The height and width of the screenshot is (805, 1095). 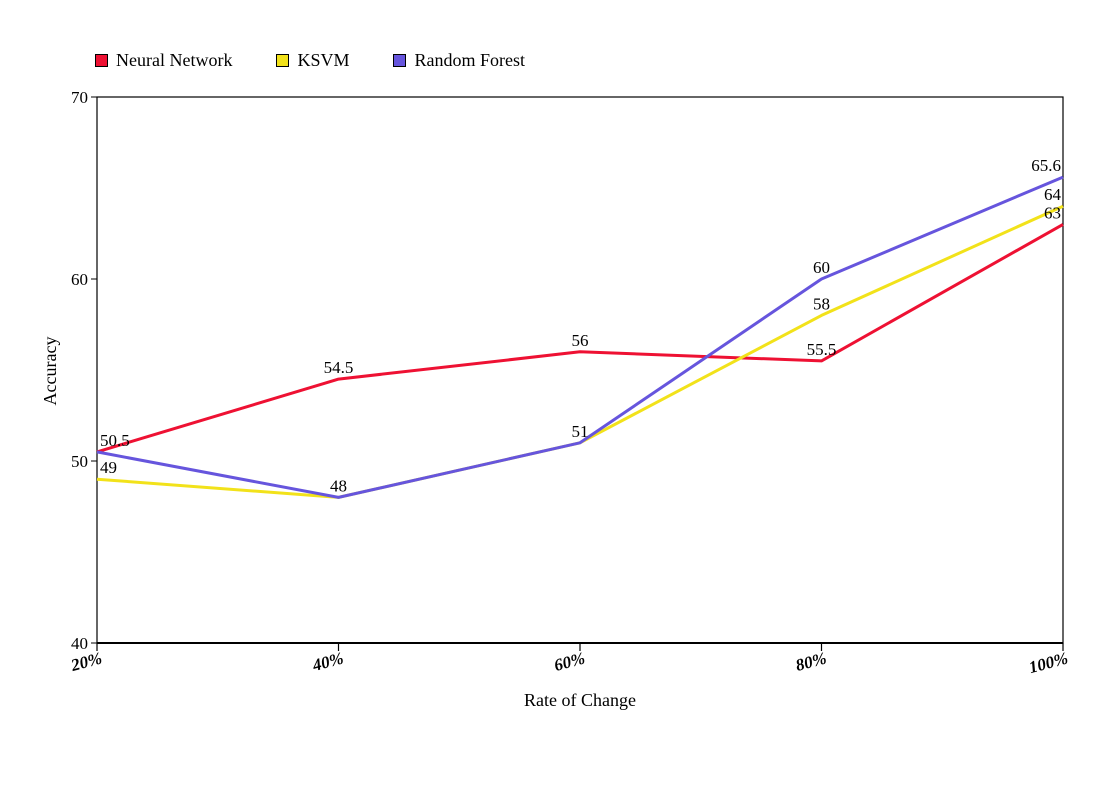 I want to click on legend-item: Neural Network, so click(x=163, y=60).